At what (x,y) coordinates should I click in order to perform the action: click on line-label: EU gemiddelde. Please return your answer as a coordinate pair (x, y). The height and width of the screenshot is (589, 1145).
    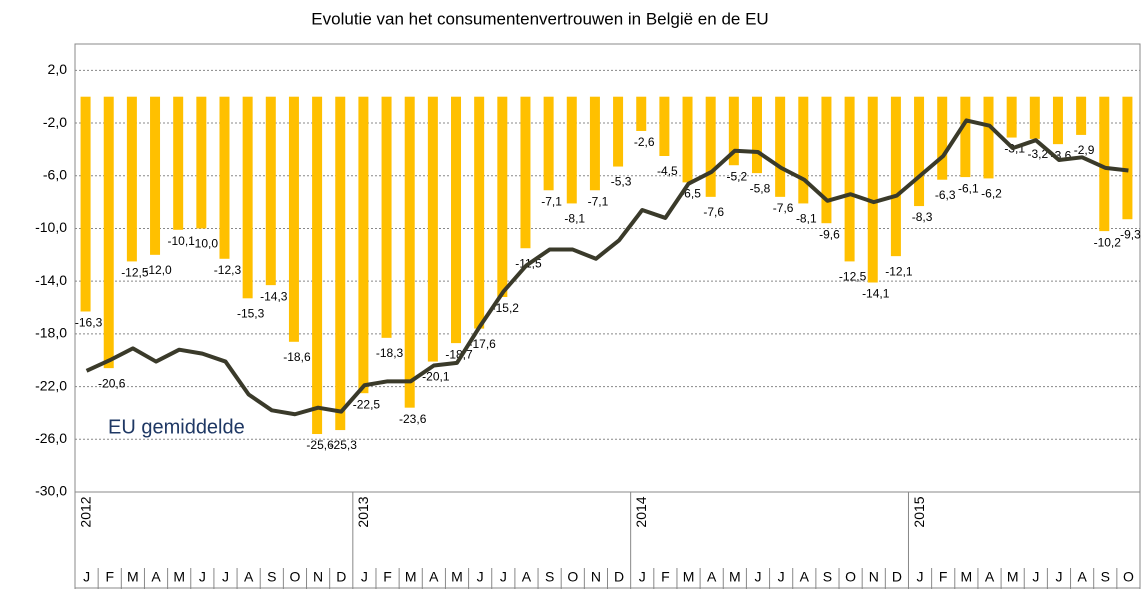
    Looking at the image, I should click on (176, 427).